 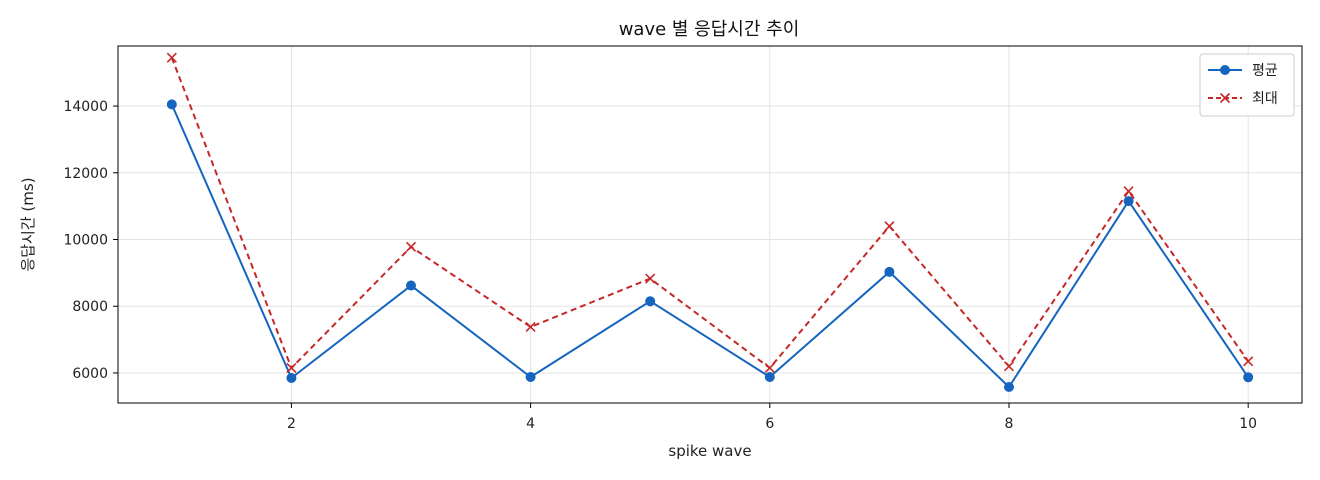 I want to click on legend-marker-max, so click(x=1225, y=98).